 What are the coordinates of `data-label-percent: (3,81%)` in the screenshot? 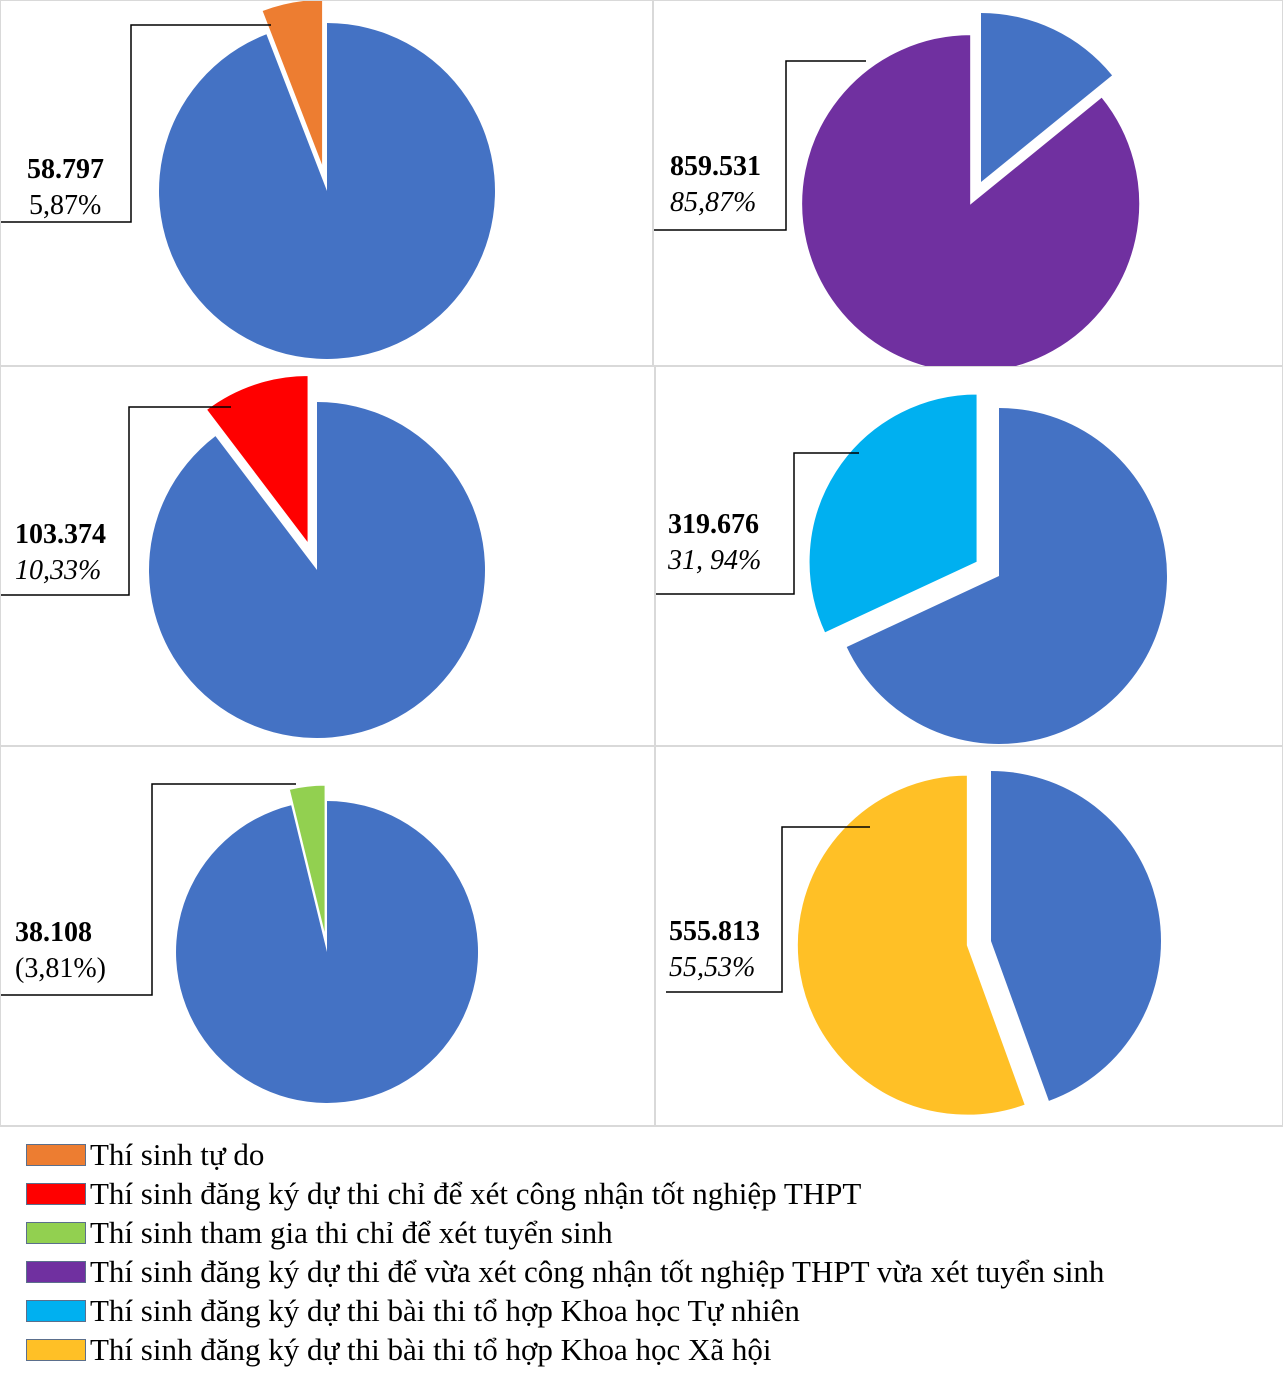 It's located at (60, 968).